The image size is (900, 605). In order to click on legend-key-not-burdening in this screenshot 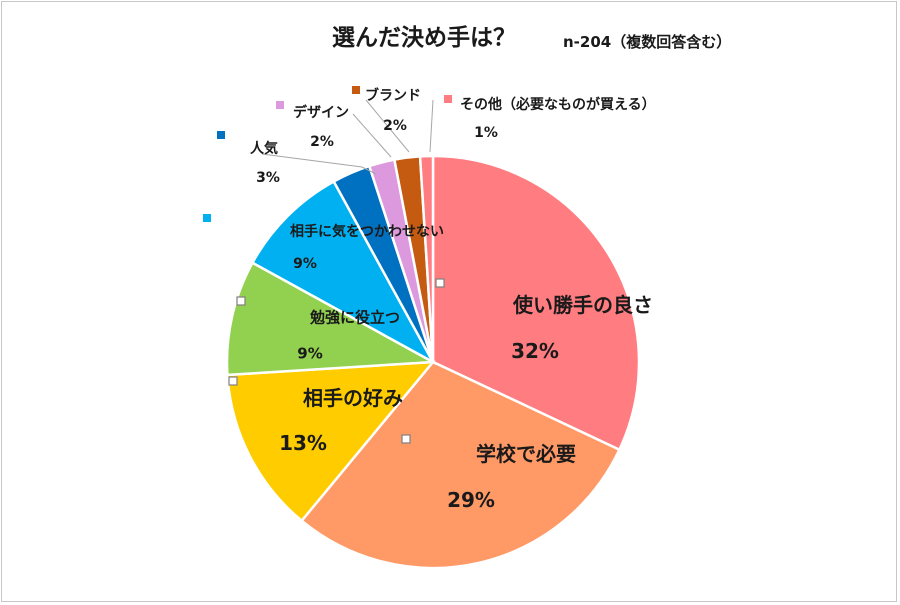, I will do `click(207, 218)`.